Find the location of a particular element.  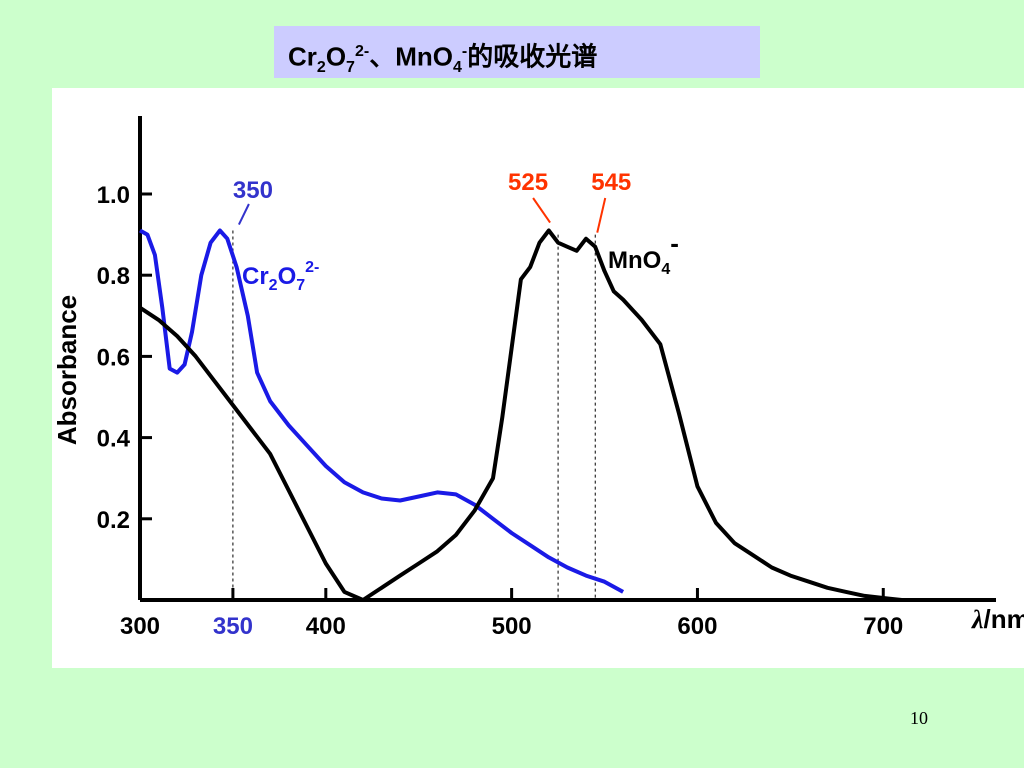

y-axis-title: Absorbance is located at coordinates (67, 370).